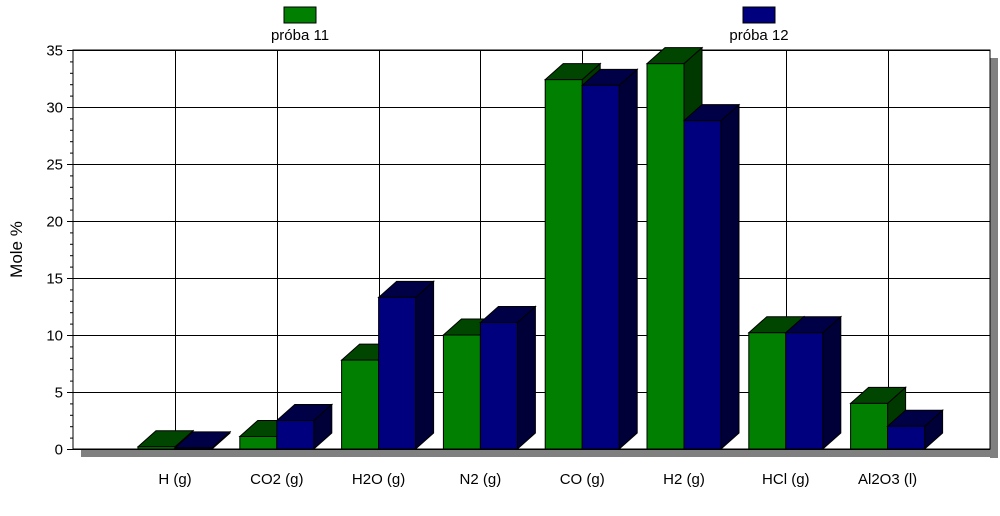  Describe the element at coordinates (59, 393) in the screenshot. I see `y-tick-label: 5` at that location.